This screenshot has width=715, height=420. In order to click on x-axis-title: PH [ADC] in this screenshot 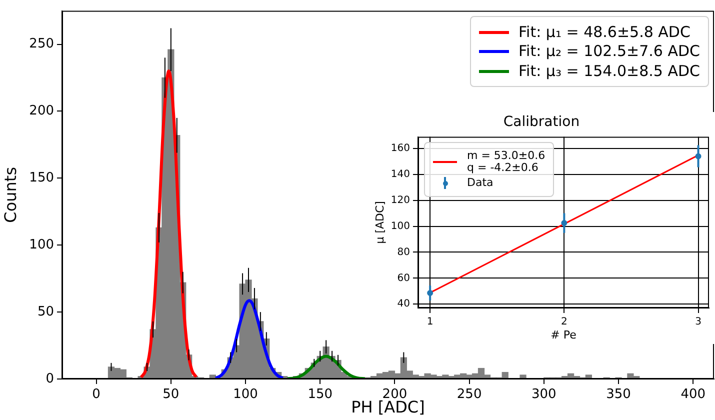, I will do `click(388, 407)`.